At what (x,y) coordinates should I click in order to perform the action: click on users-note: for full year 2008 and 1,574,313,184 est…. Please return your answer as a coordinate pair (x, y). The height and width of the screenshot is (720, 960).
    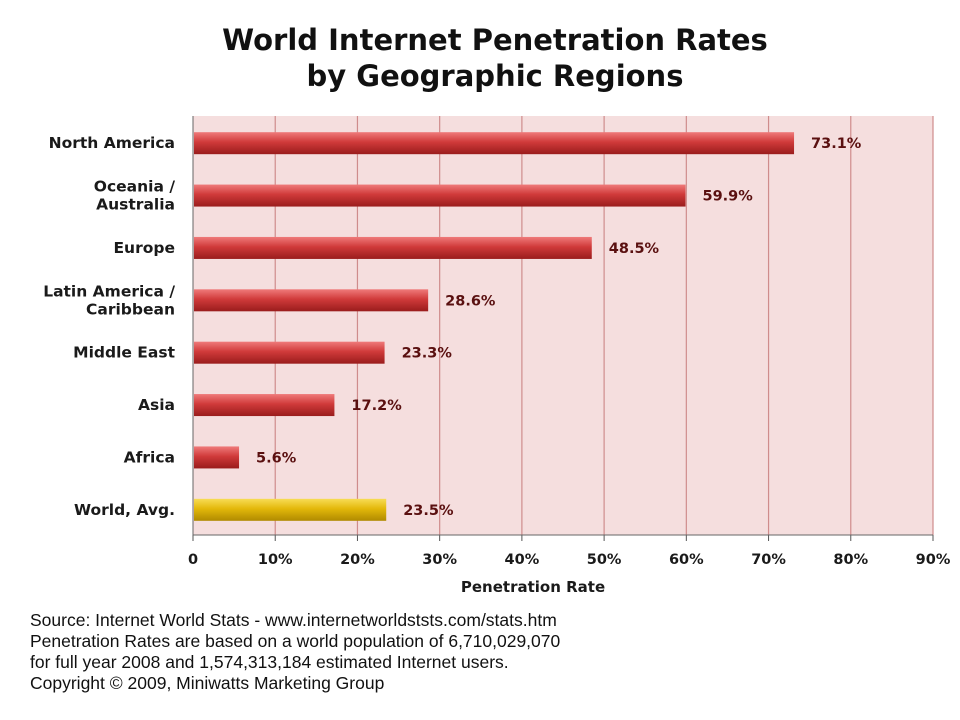
    Looking at the image, I should click on (269, 662).